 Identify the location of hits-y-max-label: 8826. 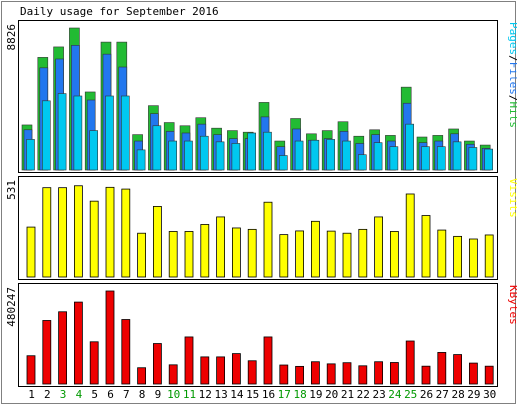
(11, 37).